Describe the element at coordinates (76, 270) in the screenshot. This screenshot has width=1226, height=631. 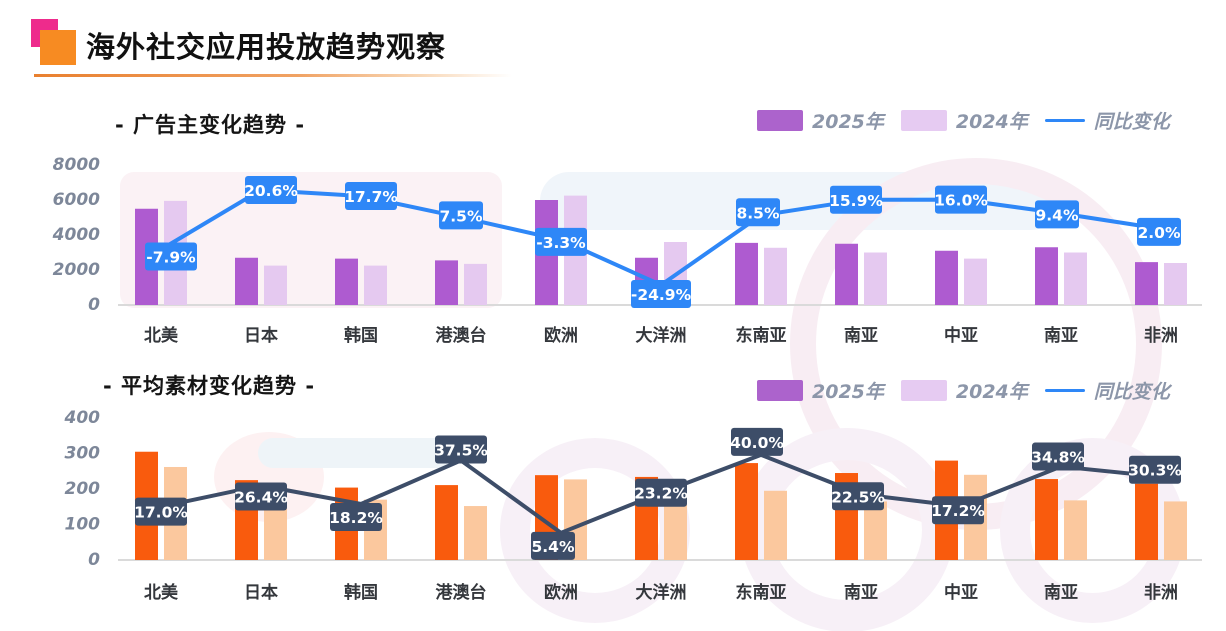
I see `y-tick-label: 2000` at that location.